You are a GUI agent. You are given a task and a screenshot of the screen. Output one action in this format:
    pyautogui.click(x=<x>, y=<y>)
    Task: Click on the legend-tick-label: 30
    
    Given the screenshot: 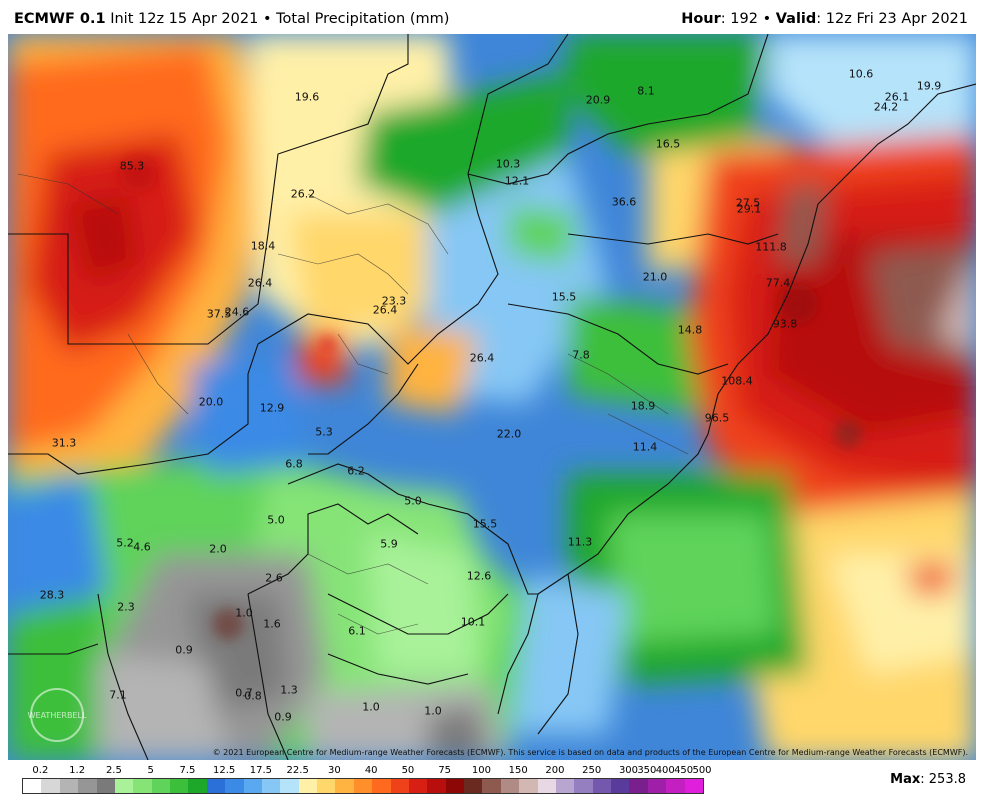 What is the action you would take?
    pyautogui.click(x=334, y=770)
    